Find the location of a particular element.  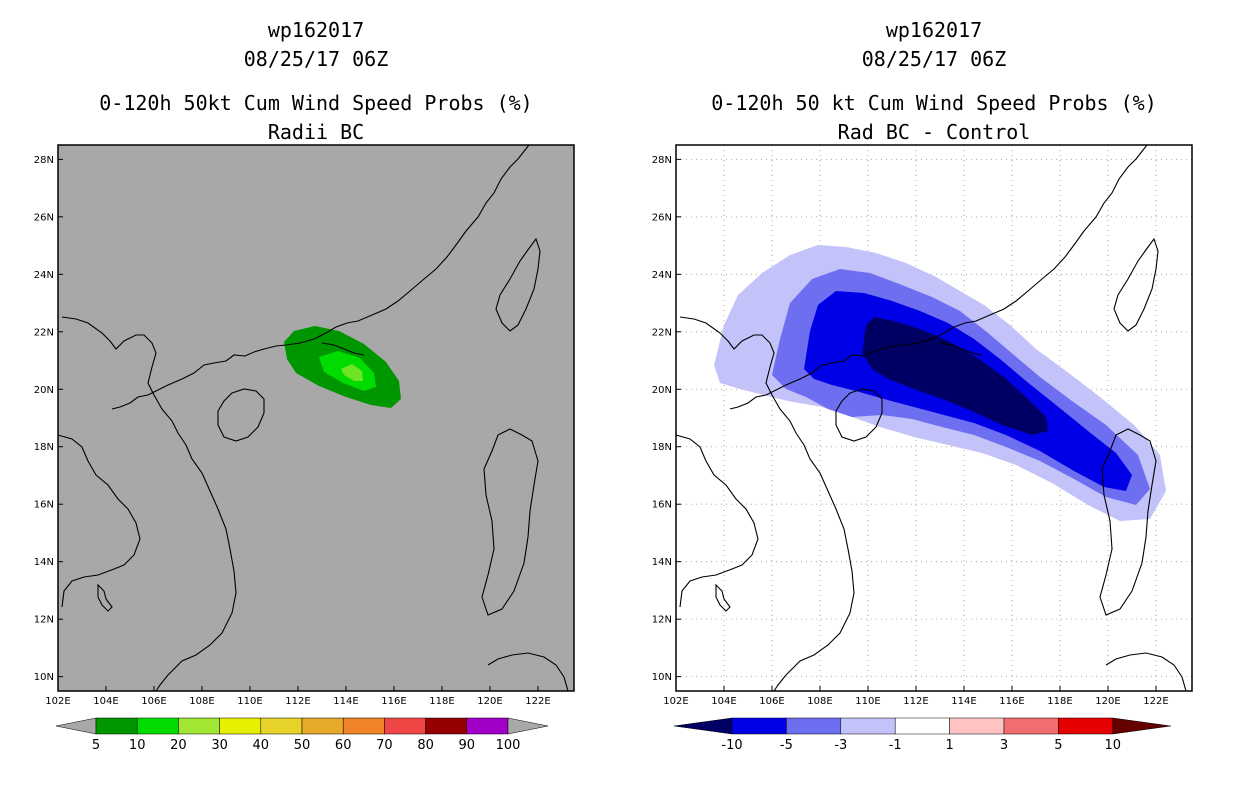

colorbar-label: -3 is located at coordinates (840, 745).